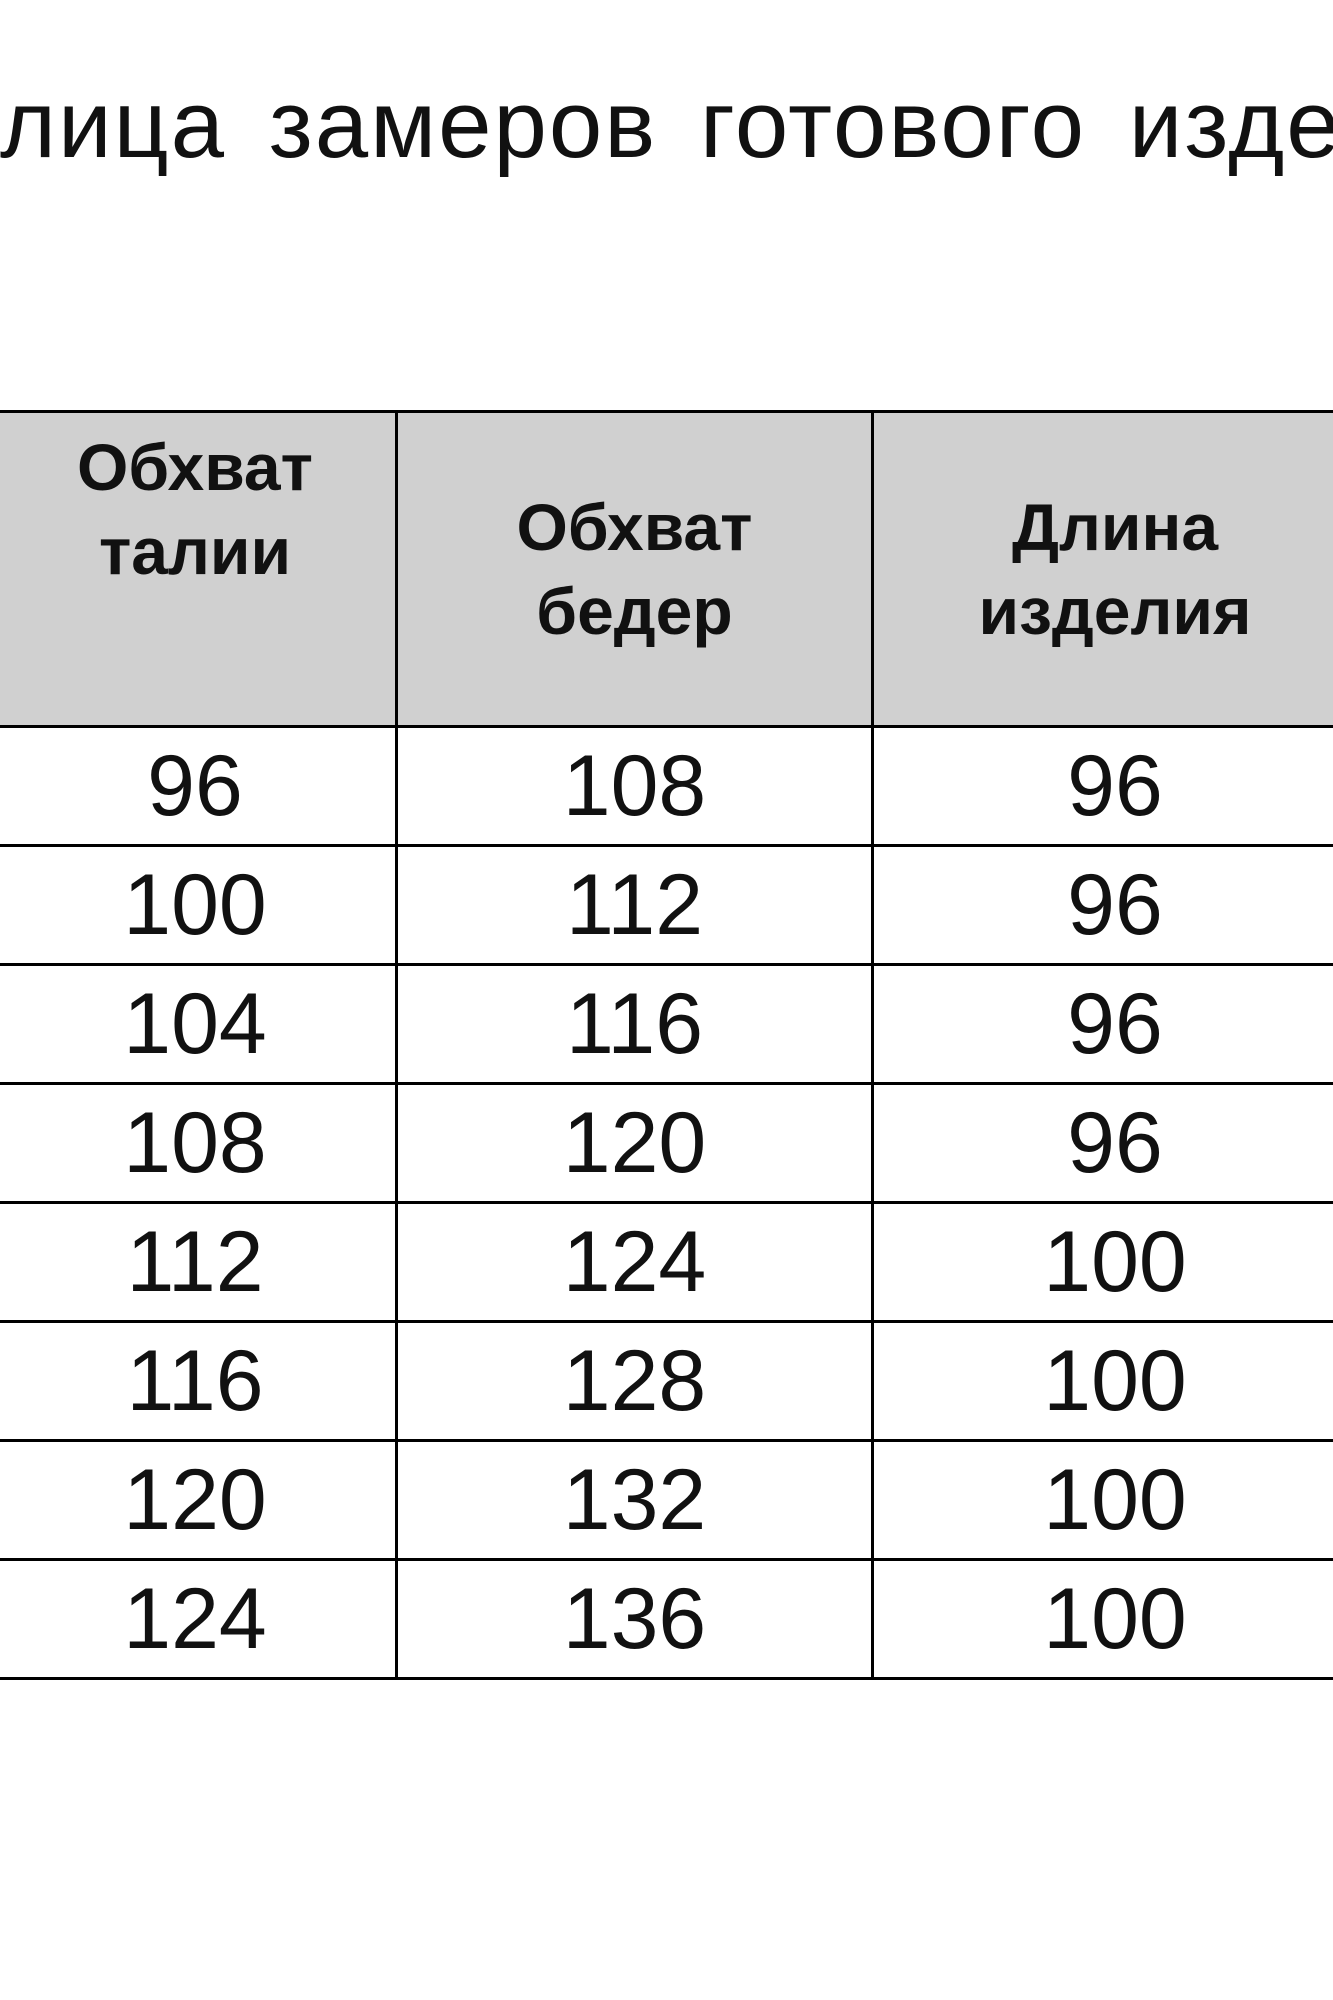  What do you see at coordinates (634, 905) in the screenshot?
I see `cell-hips: 112` at bounding box center [634, 905].